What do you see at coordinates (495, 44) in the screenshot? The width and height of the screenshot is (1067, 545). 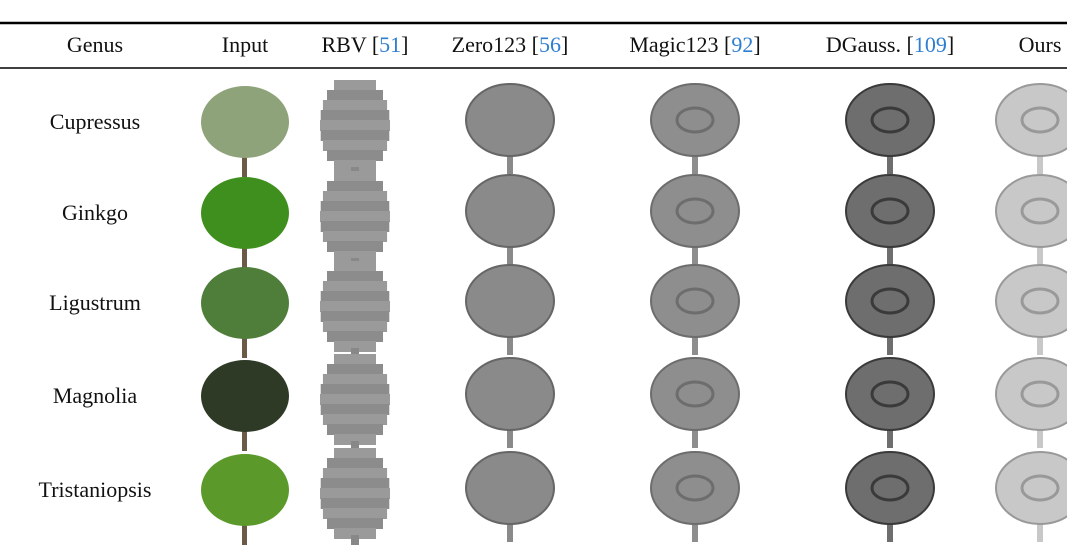 I see `header-text: Zero123 [` at bounding box center [495, 44].